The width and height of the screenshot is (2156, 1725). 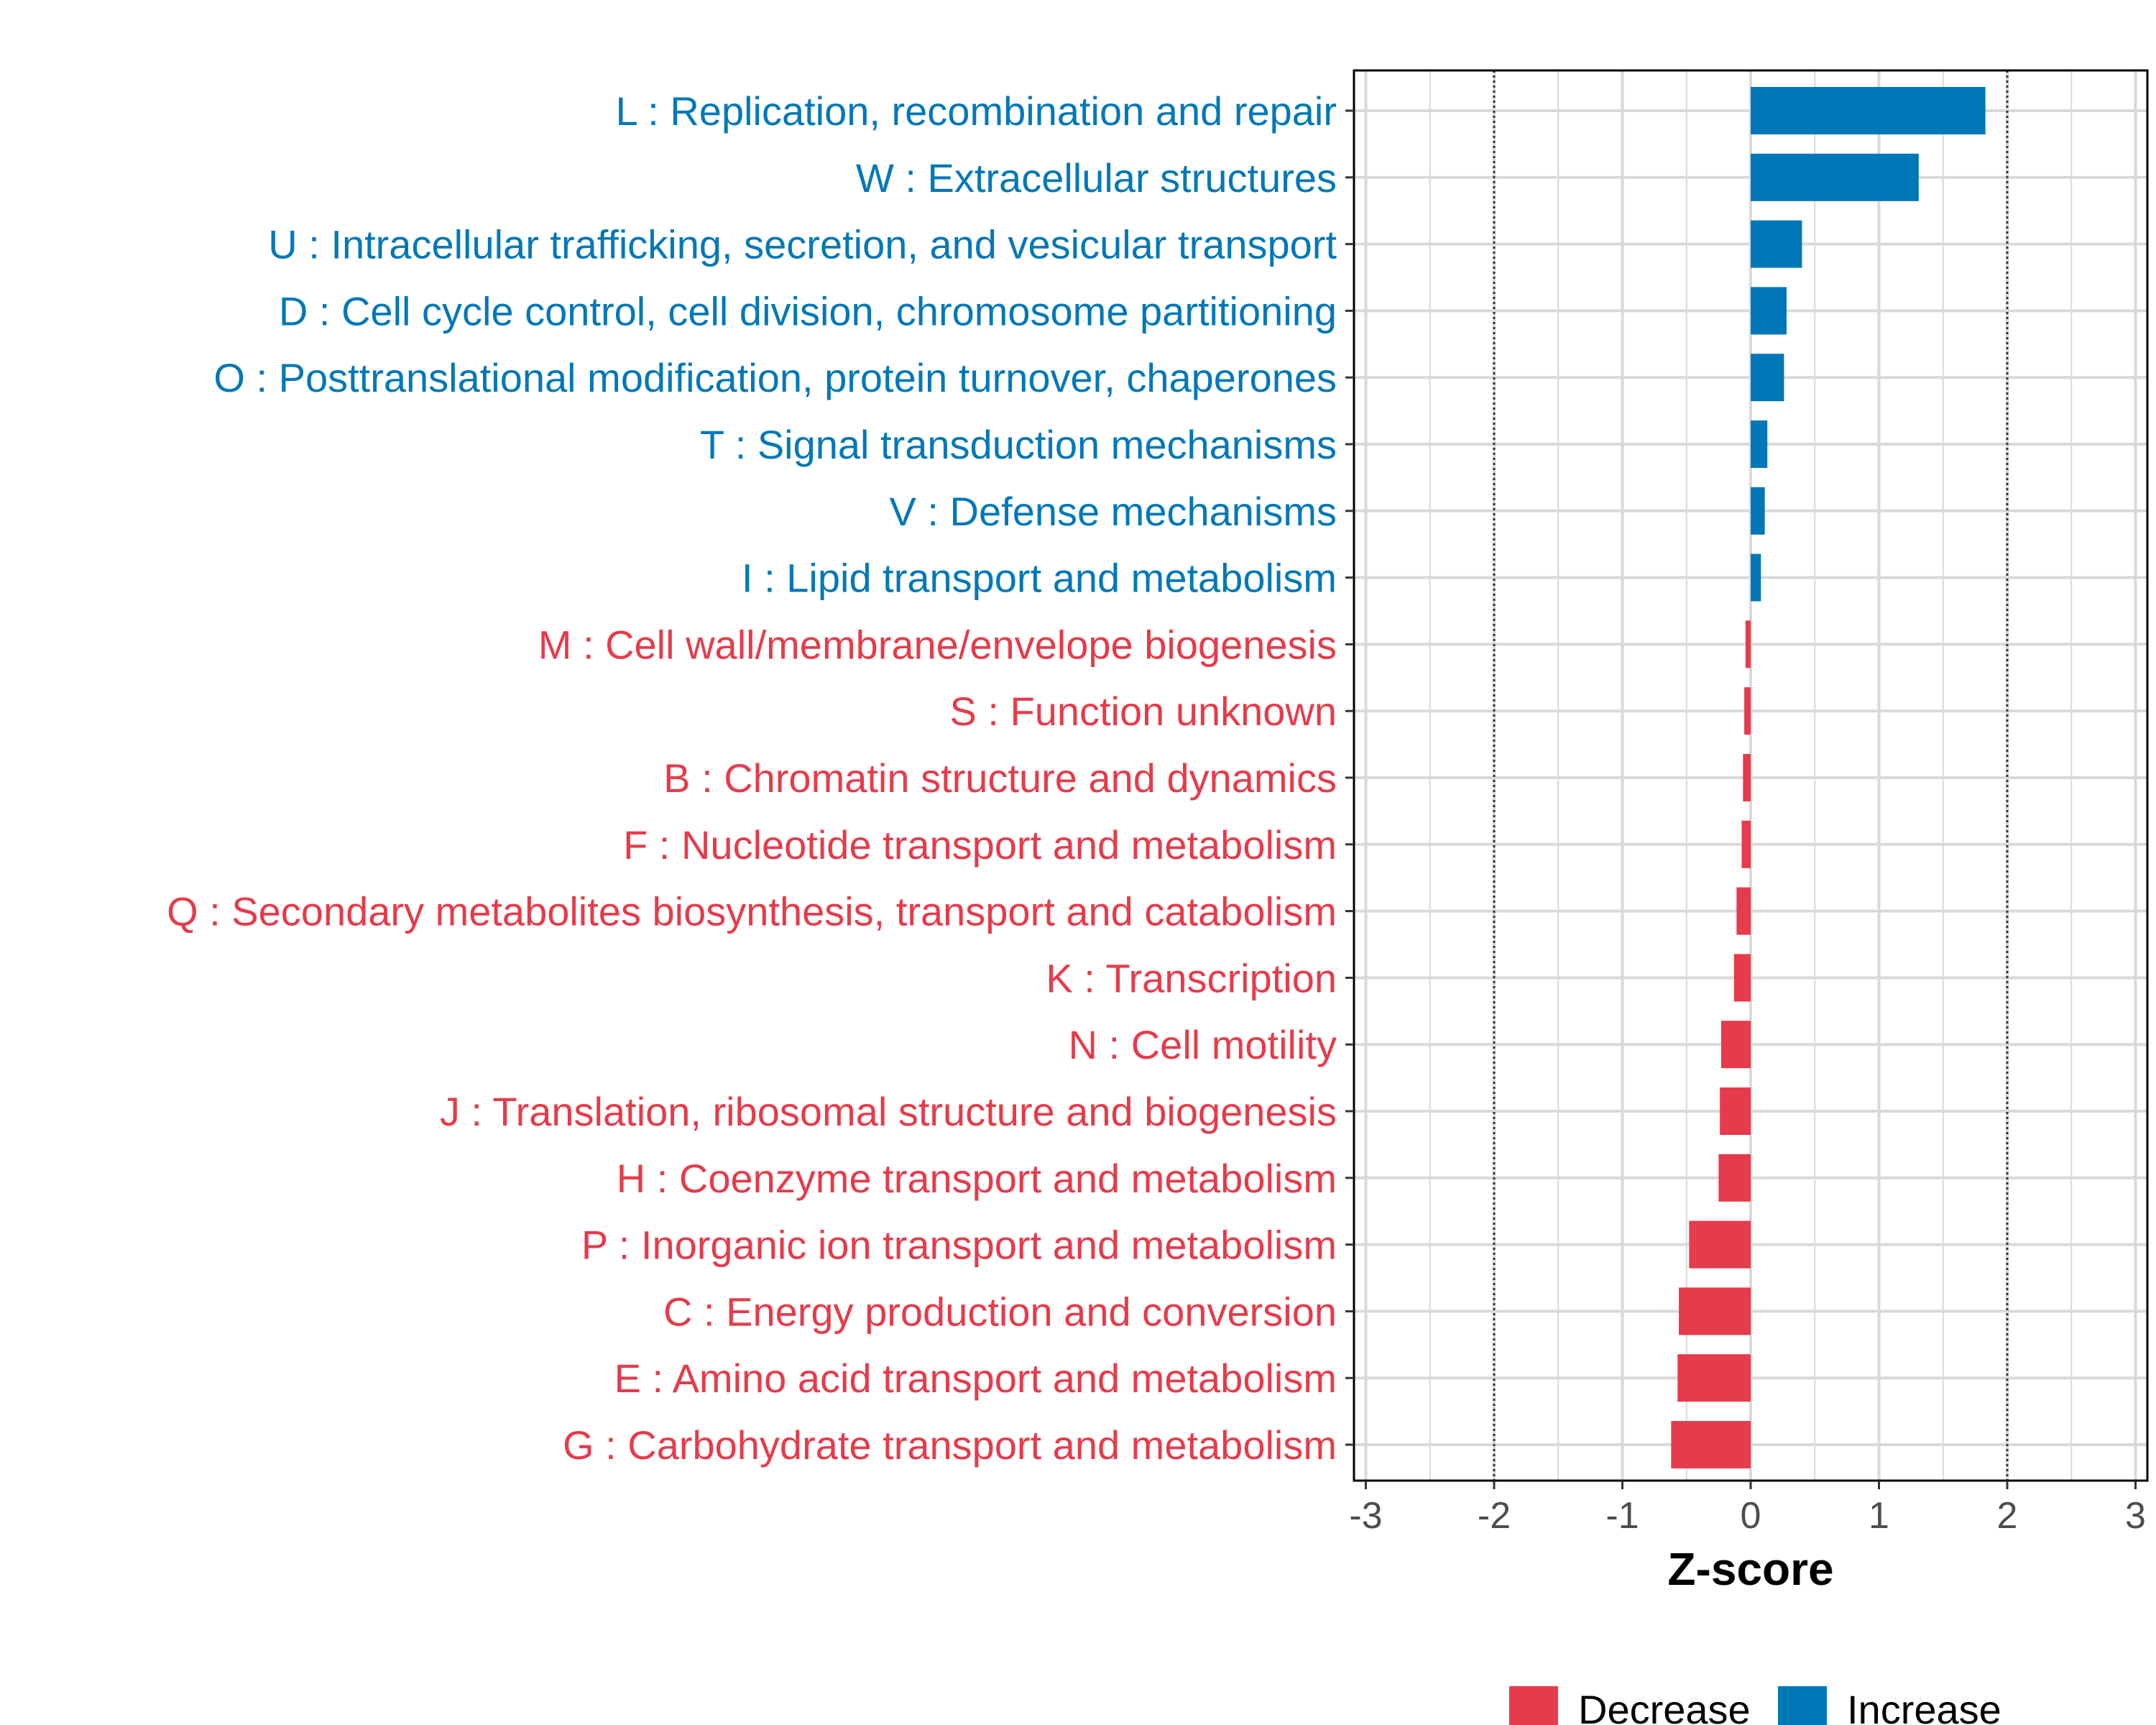 I want to click on x-axis: -3 -2 -1 0 1 2 3, so click(x=1747, y=1509).